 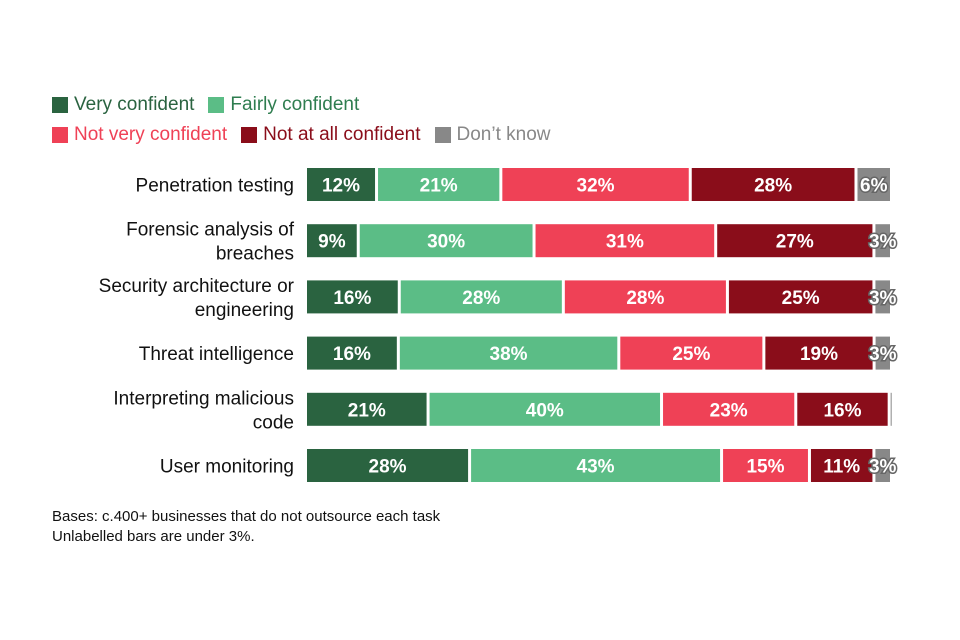 I want to click on data-label: 27%, so click(x=795, y=242).